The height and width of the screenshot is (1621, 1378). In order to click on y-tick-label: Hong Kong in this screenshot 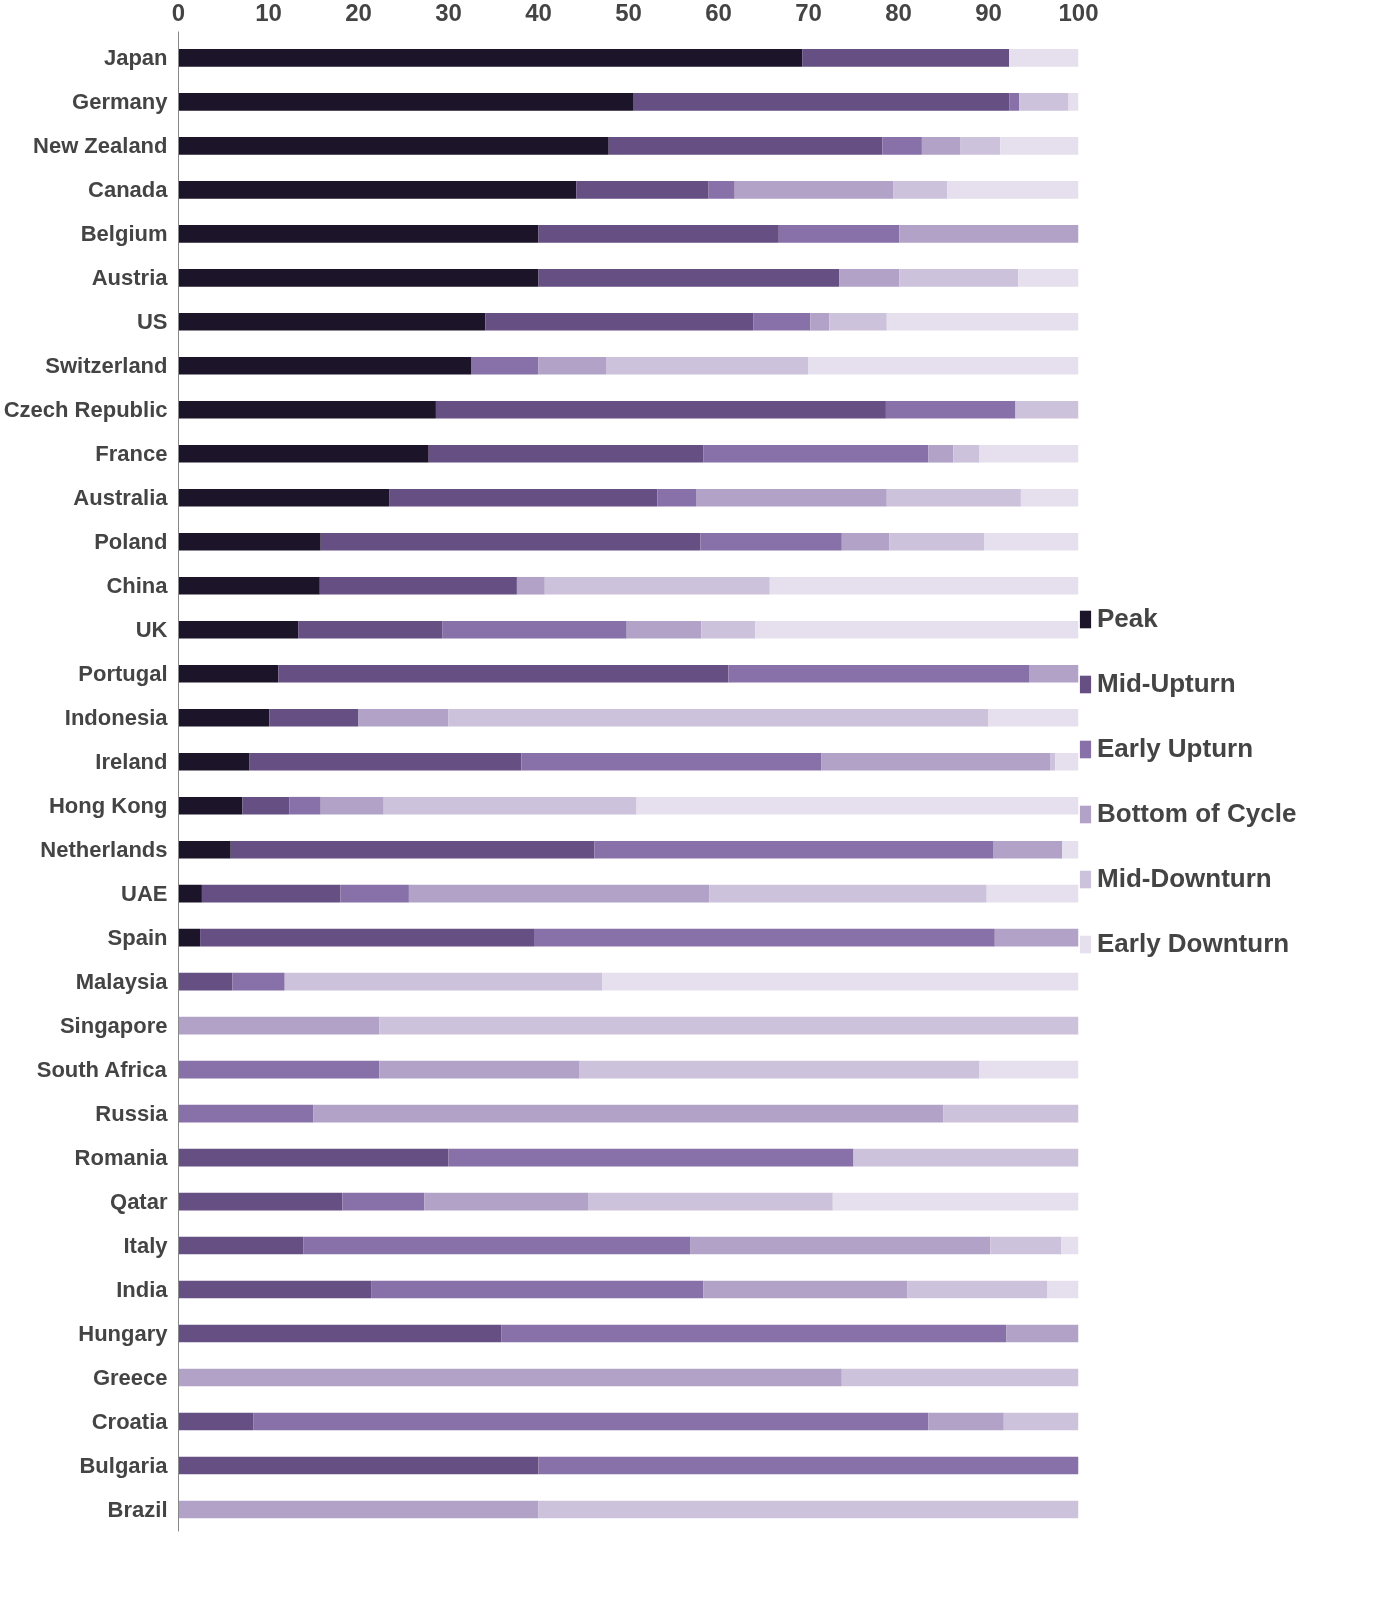, I will do `click(108, 806)`.